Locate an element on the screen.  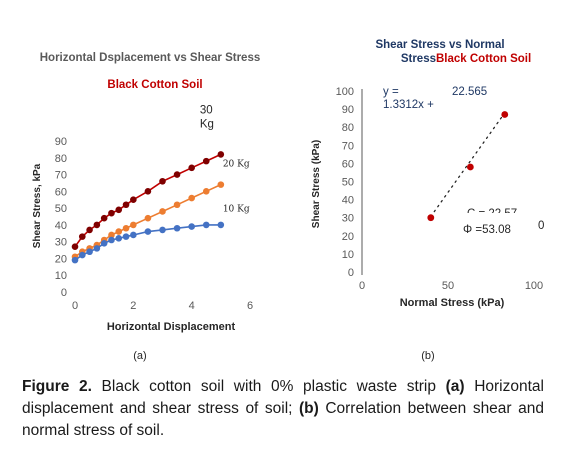
series-label-10kg: 10 Kg is located at coordinates (236, 210).